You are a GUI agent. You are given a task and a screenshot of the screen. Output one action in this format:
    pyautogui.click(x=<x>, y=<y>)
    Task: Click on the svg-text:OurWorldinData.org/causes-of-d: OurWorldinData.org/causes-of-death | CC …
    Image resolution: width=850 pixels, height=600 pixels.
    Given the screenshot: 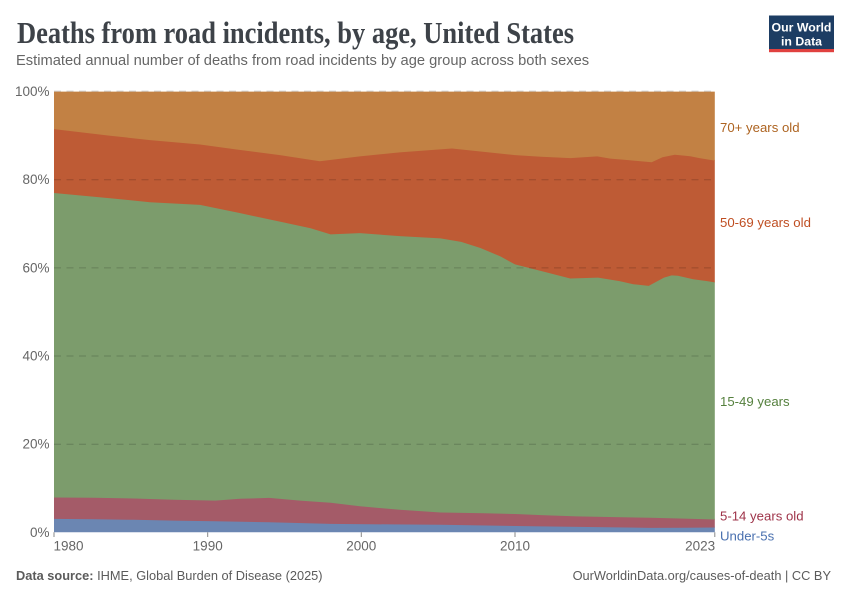 What is the action you would take?
    pyautogui.click(x=702, y=575)
    